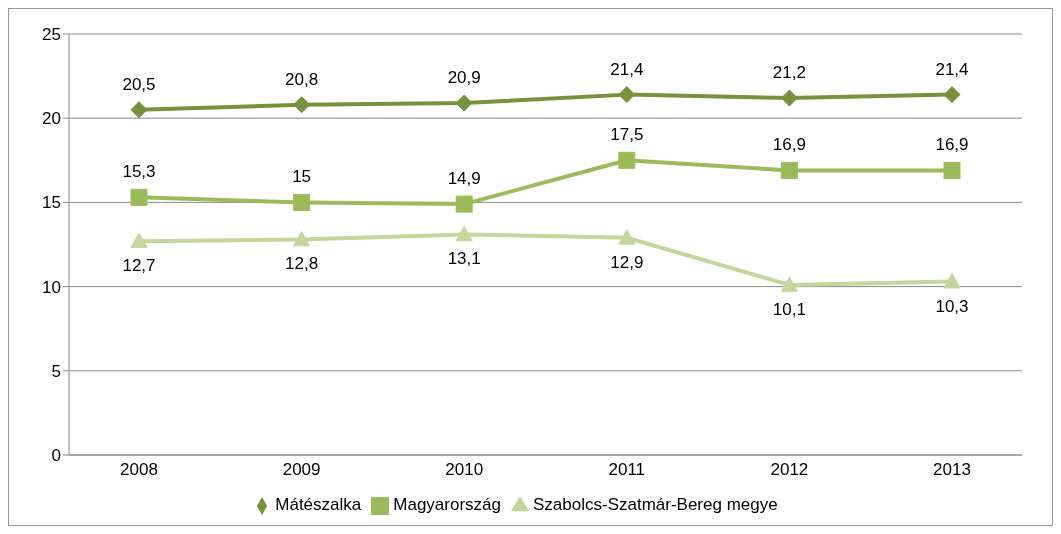 The image size is (1061, 534). What do you see at coordinates (51, 287) in the screenshot?
I see `y-tick-label: 10` at bounding box center [51, 287].